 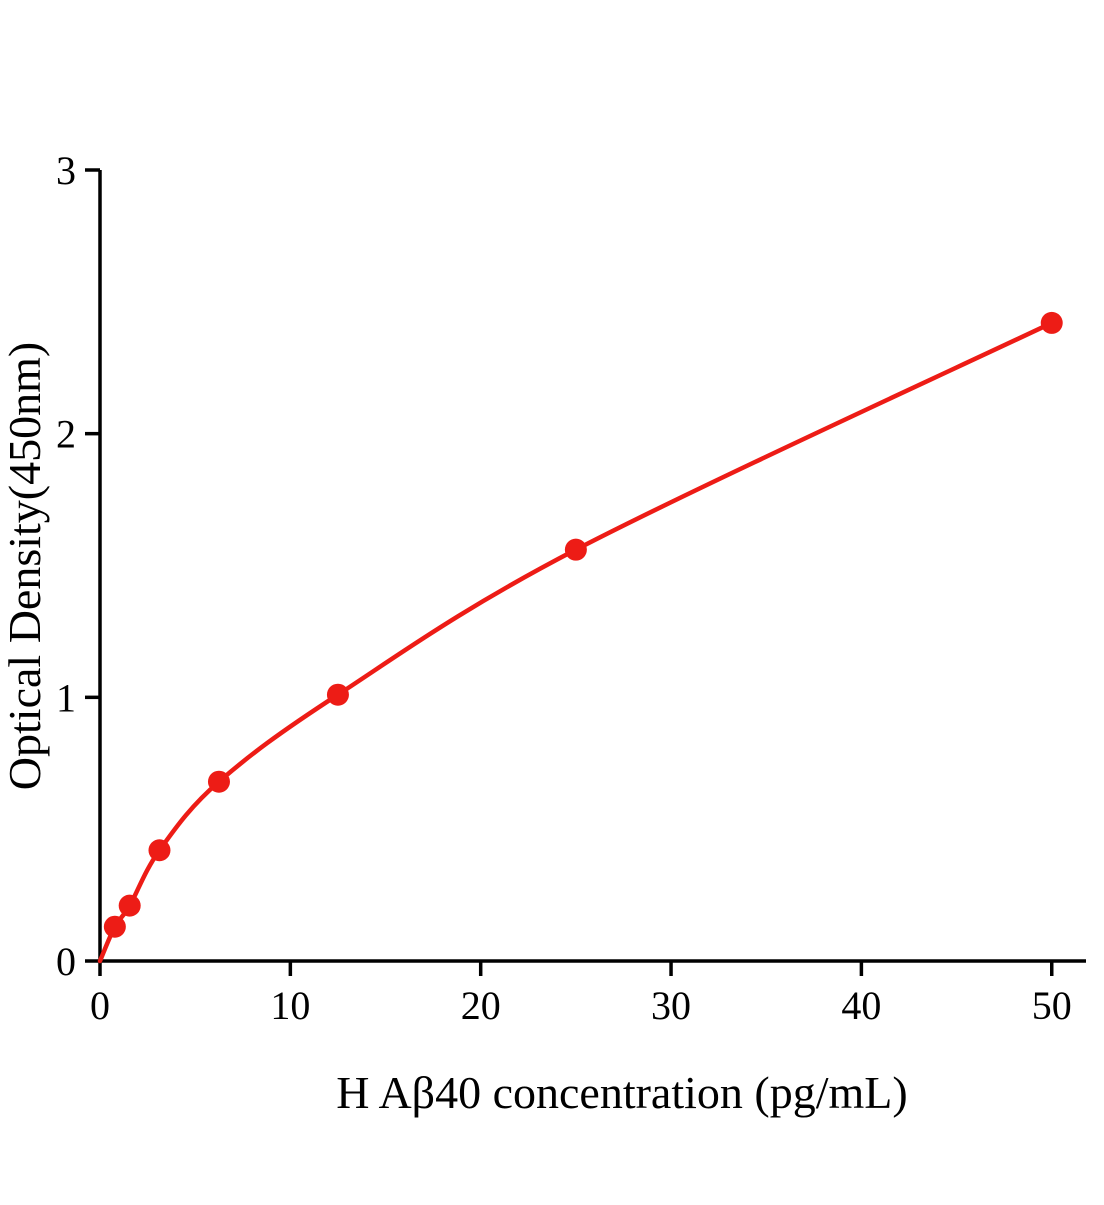 What do you see at coordinates (671, 1005) in the screenshot?
I see `x-tick-label: 30` at bounding box center [671, 1005].